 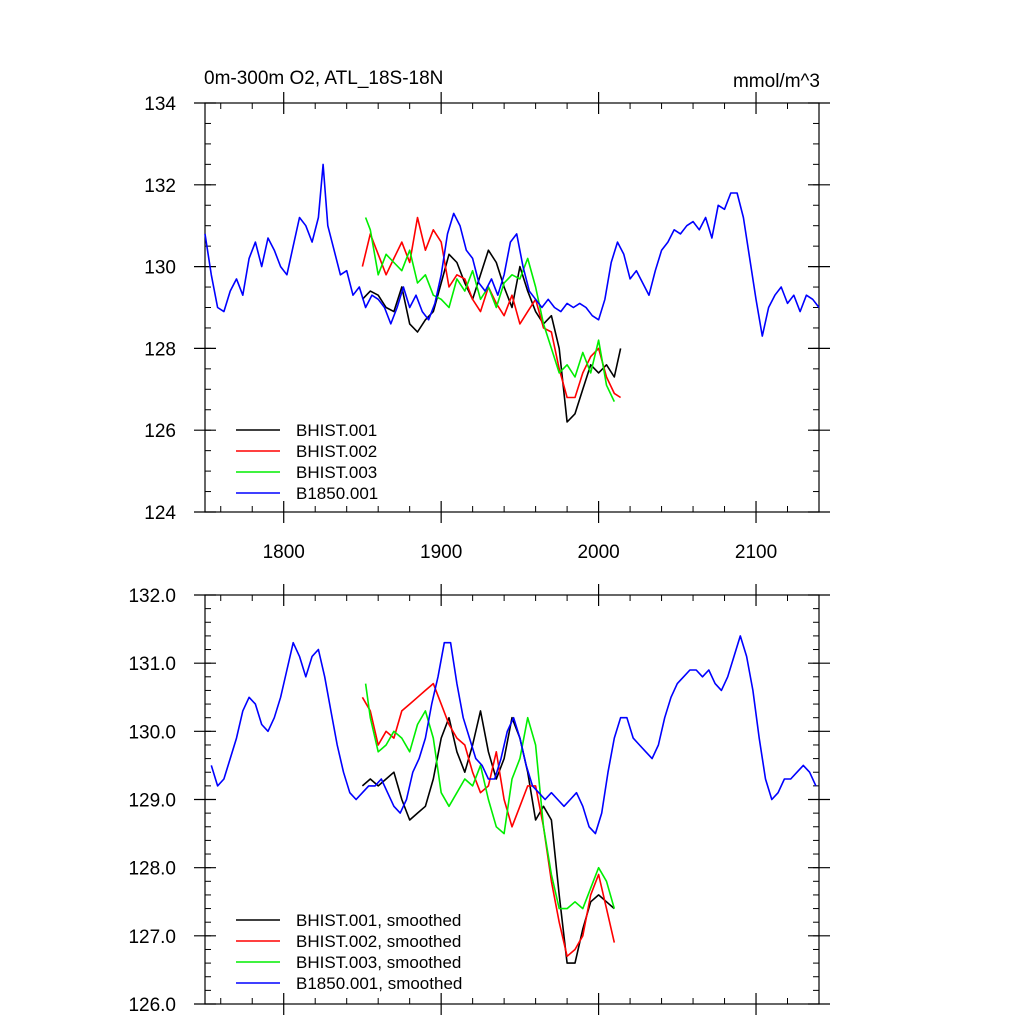 What do you see at coordinates (323, 78) in the screenshot?
I see `chart-title: 0m-300m O2, ATL_18S-18N` at bounding box center [323, 78].